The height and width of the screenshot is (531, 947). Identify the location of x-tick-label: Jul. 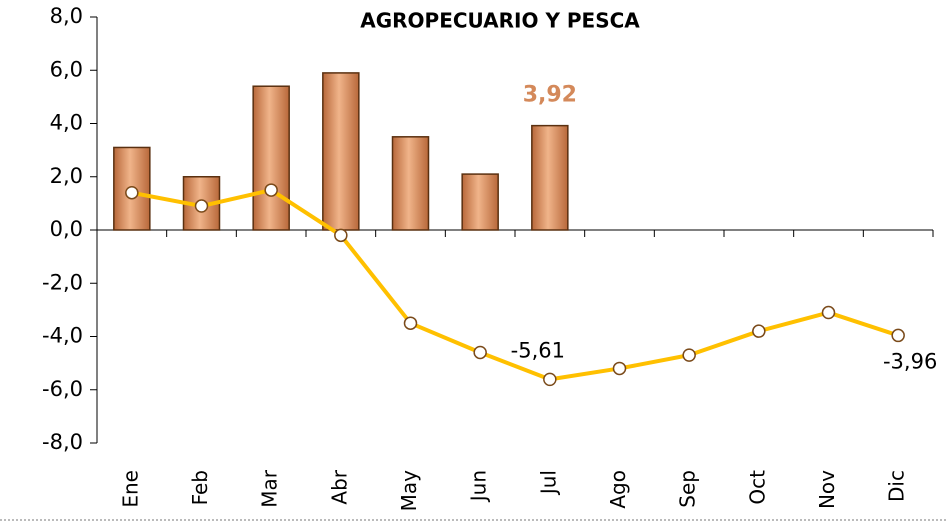
(548, 483).